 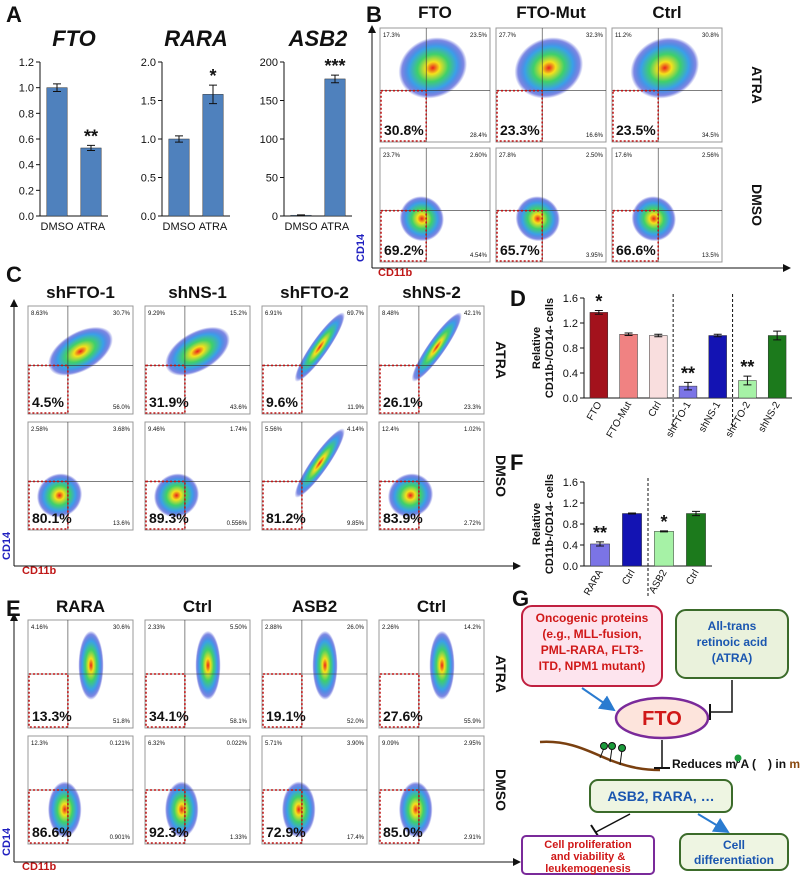 I want to click on panel-label: F, so click(x=516, y=462).